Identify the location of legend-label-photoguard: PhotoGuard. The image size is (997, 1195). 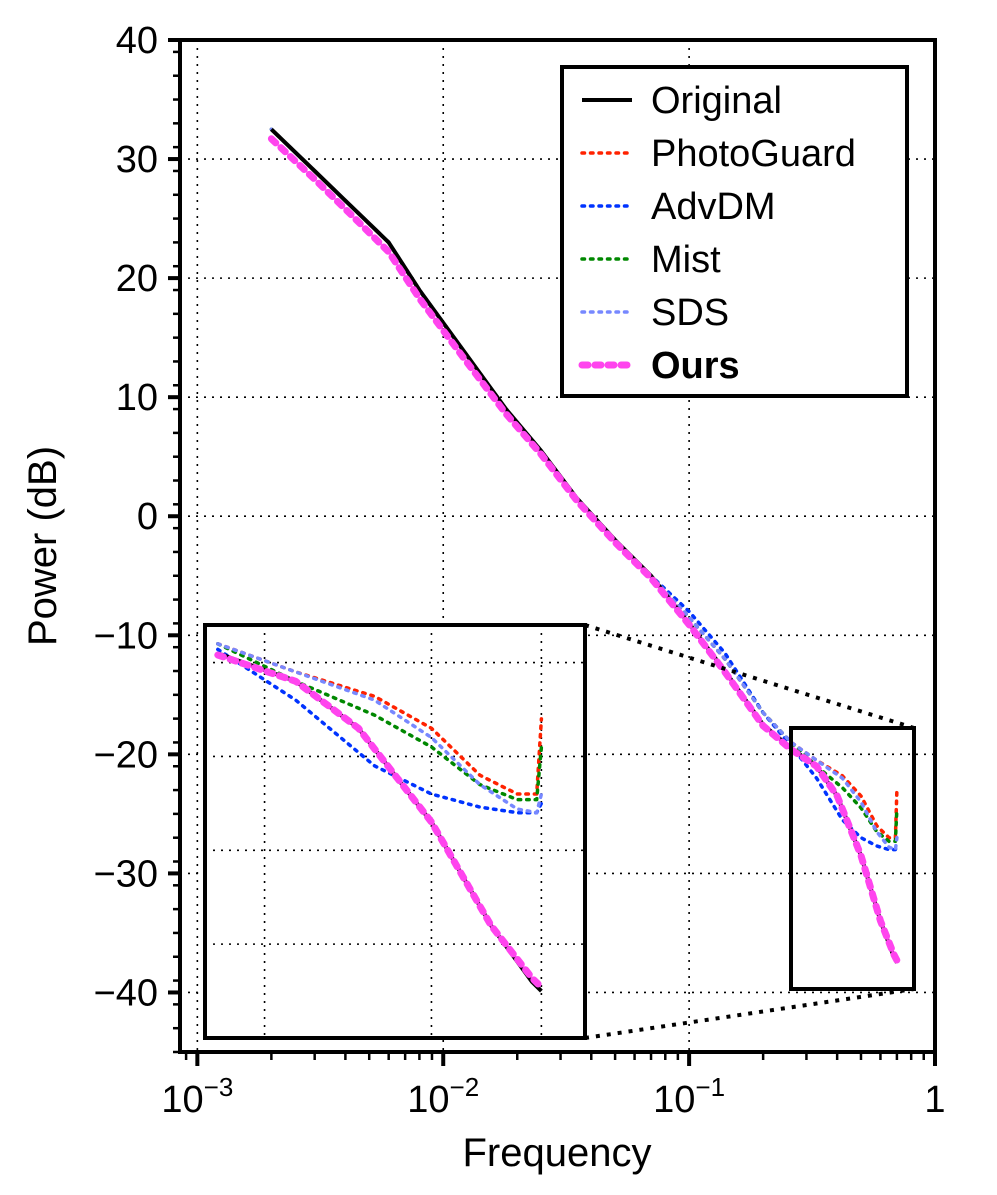
(753, 154).